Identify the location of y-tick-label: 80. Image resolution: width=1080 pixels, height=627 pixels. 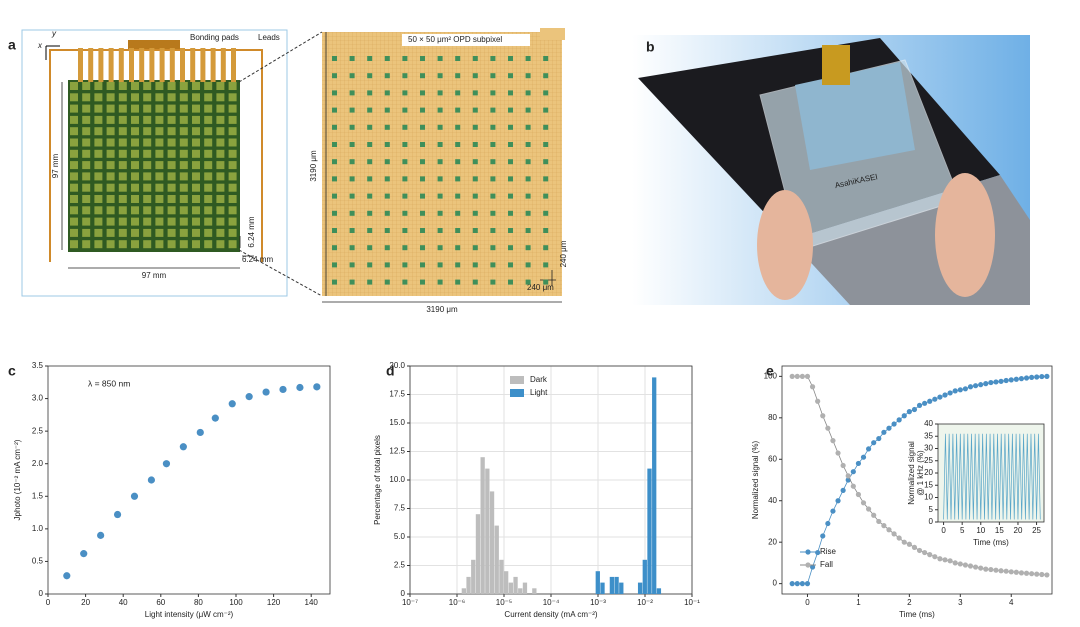
(772, 417).